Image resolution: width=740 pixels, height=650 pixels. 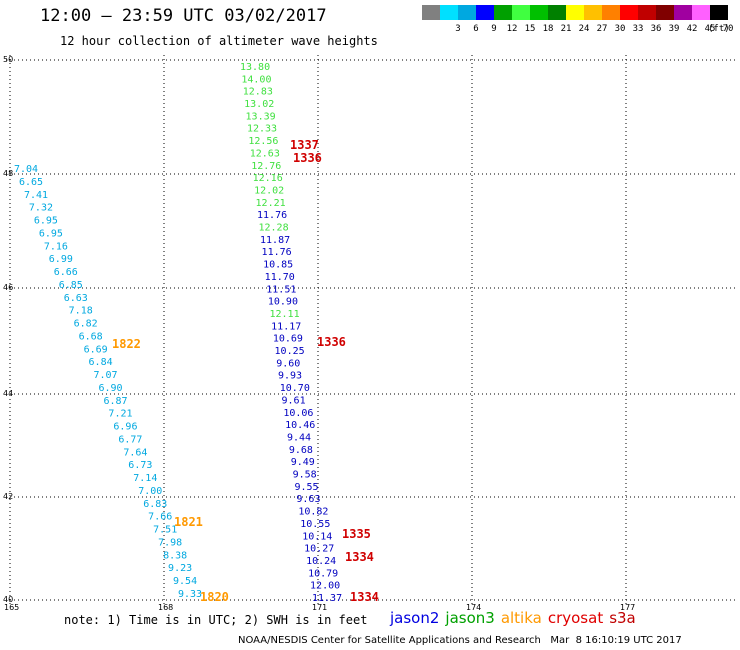 What do you see at coordinates (255, 67) in the screenshot?
I see `wave-height-value: 13.80` at bounding box center [255, 67].